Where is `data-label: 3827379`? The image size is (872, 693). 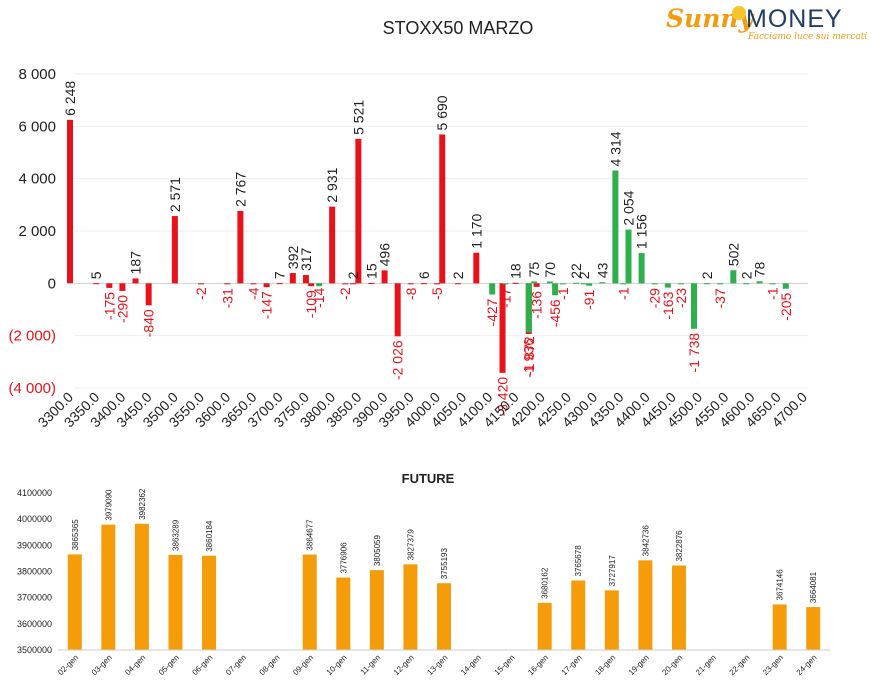 data-label: 3827379 is located at coordinates (410, 545).